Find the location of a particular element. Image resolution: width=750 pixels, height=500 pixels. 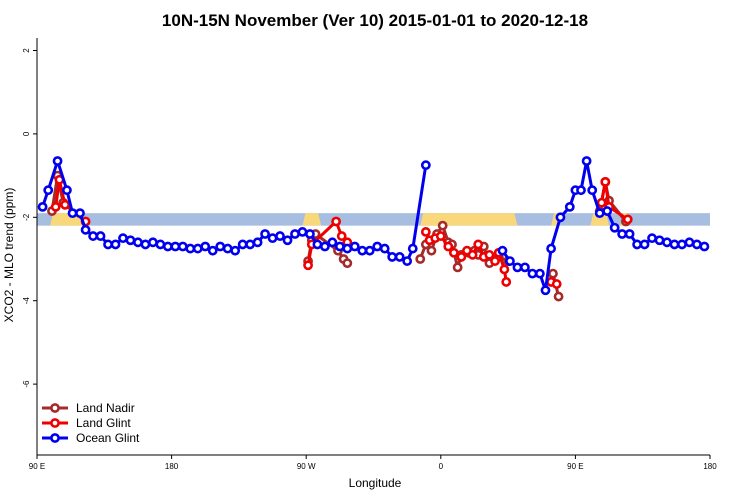

y-axis-label: XCO2 - MLO trend (ppm) is located at coordinates (9, 255).